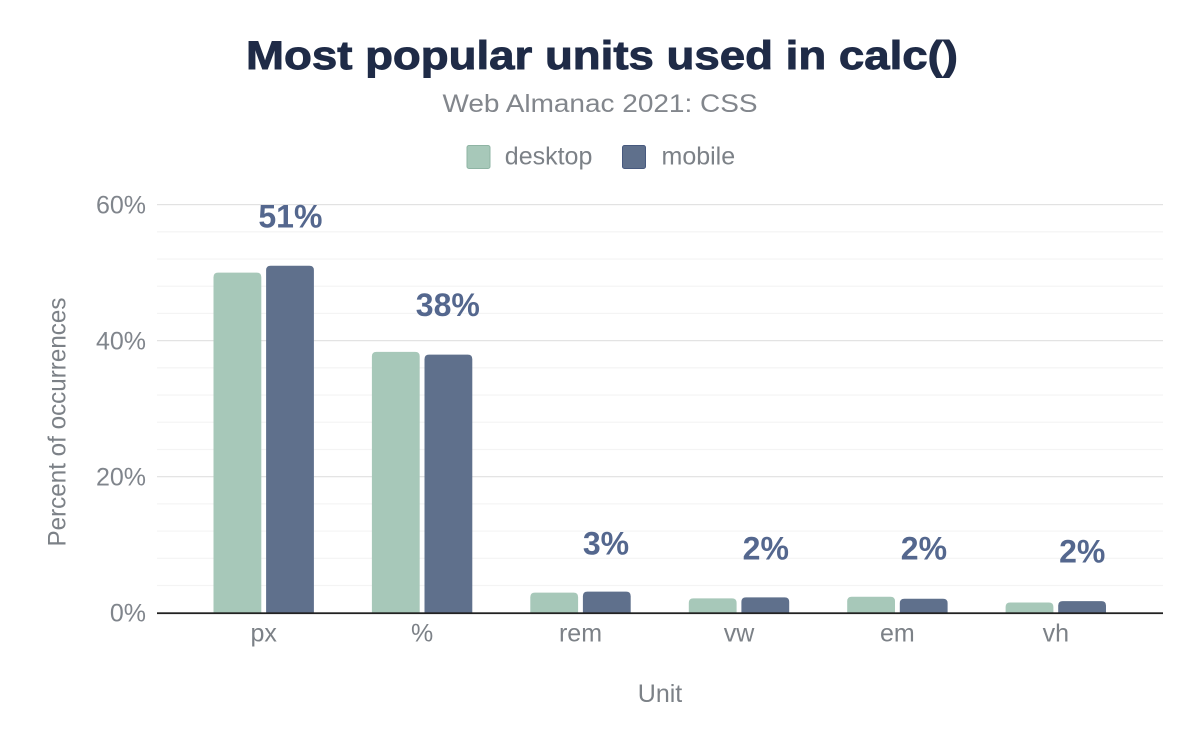 The width and height of the screenshot is (1200, 742). What do you see at coordinates (602, 56) in the screenshot?
I see `svg-text:Most popular units used in cal: Most popular units used in calc()` at bounding box center [602, 56].